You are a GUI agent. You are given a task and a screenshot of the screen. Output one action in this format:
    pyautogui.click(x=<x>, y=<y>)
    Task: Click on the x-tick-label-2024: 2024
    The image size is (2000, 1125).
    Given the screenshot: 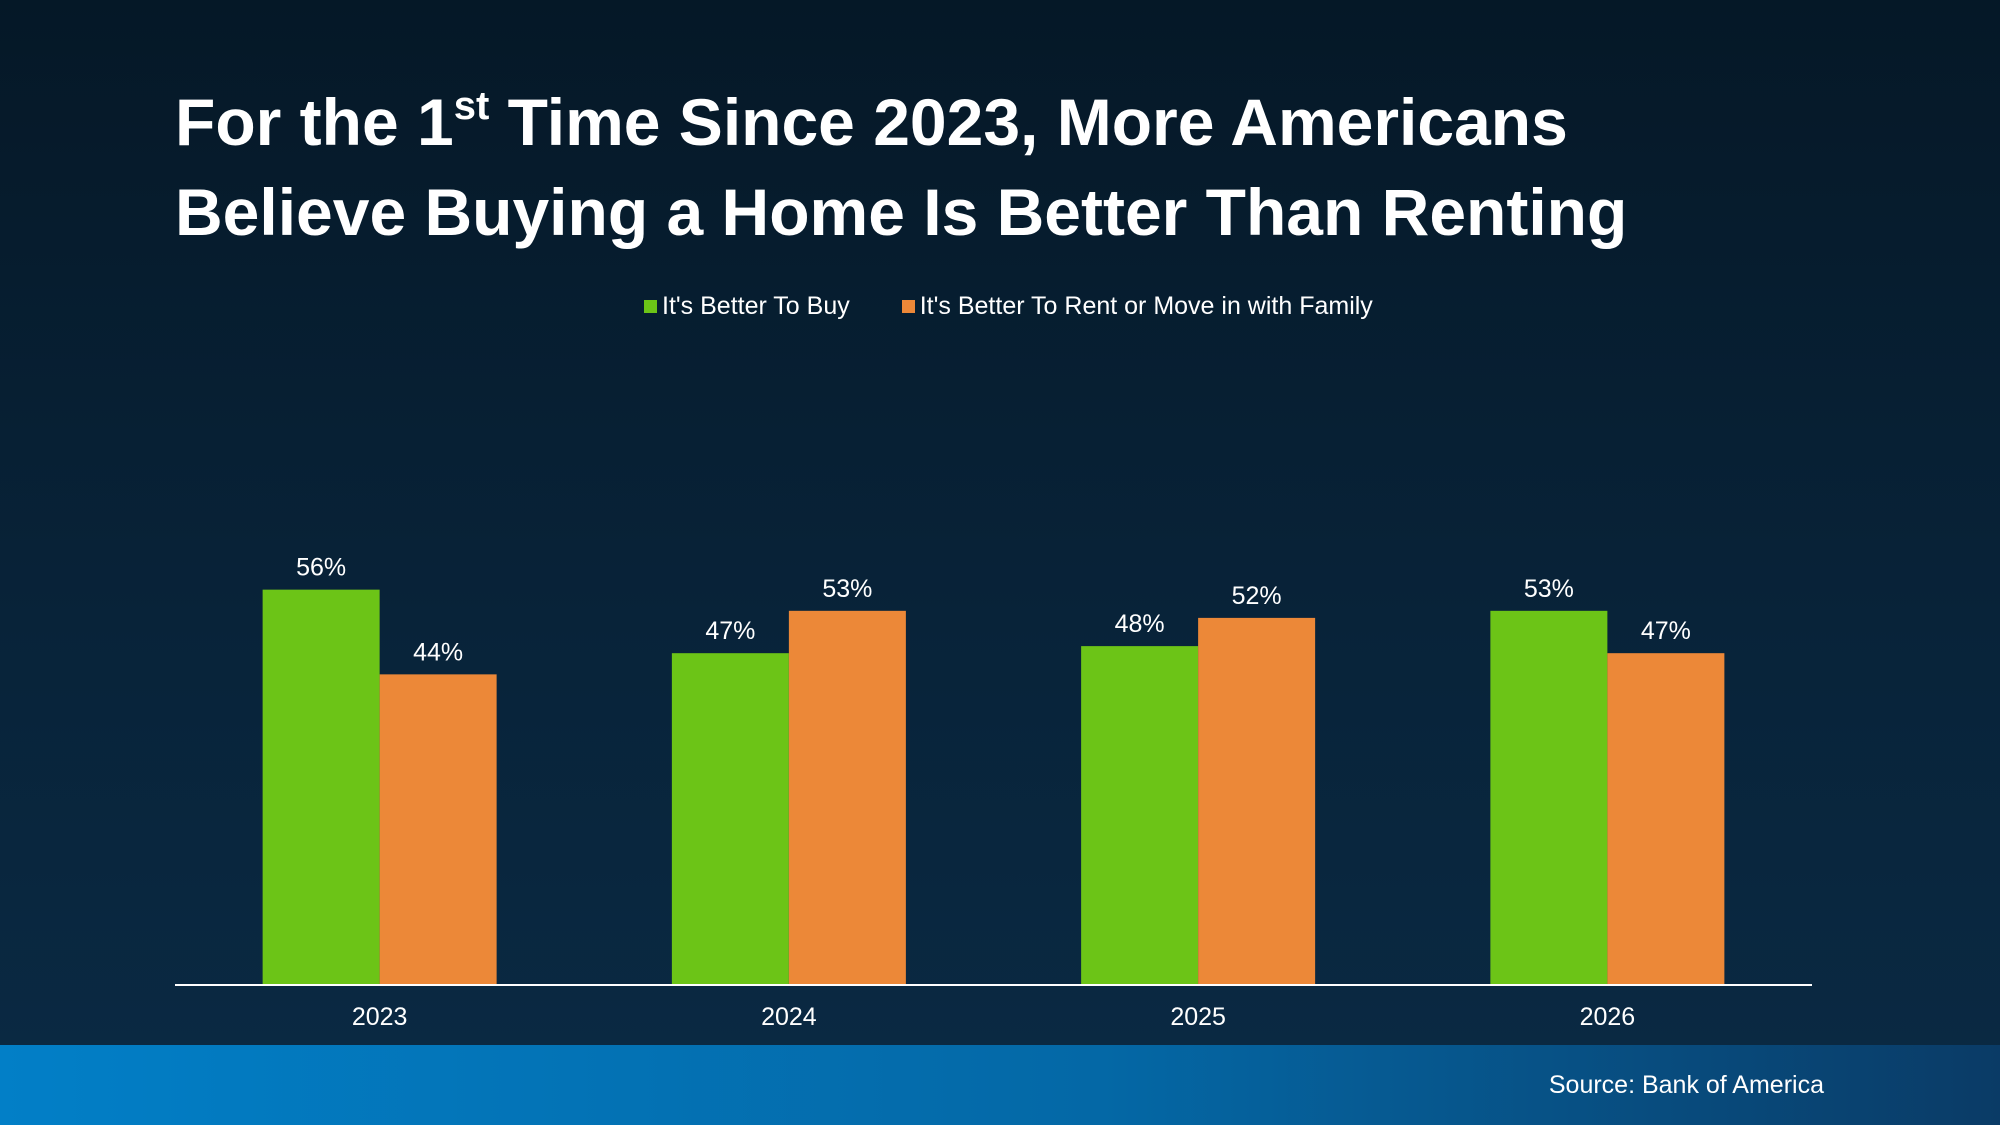 What is the action you would take?
    pyautogui.click(x=789, y=1017)
    